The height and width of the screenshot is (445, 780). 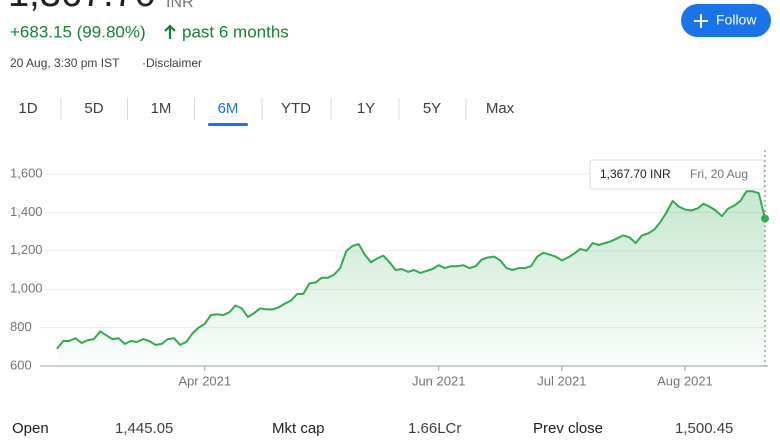 What do you see at coordinates (65, 63) in the screenshot?
I see `timestamp: 20 Aug, 3:30 pm IST` at bounding box center [65, 63].